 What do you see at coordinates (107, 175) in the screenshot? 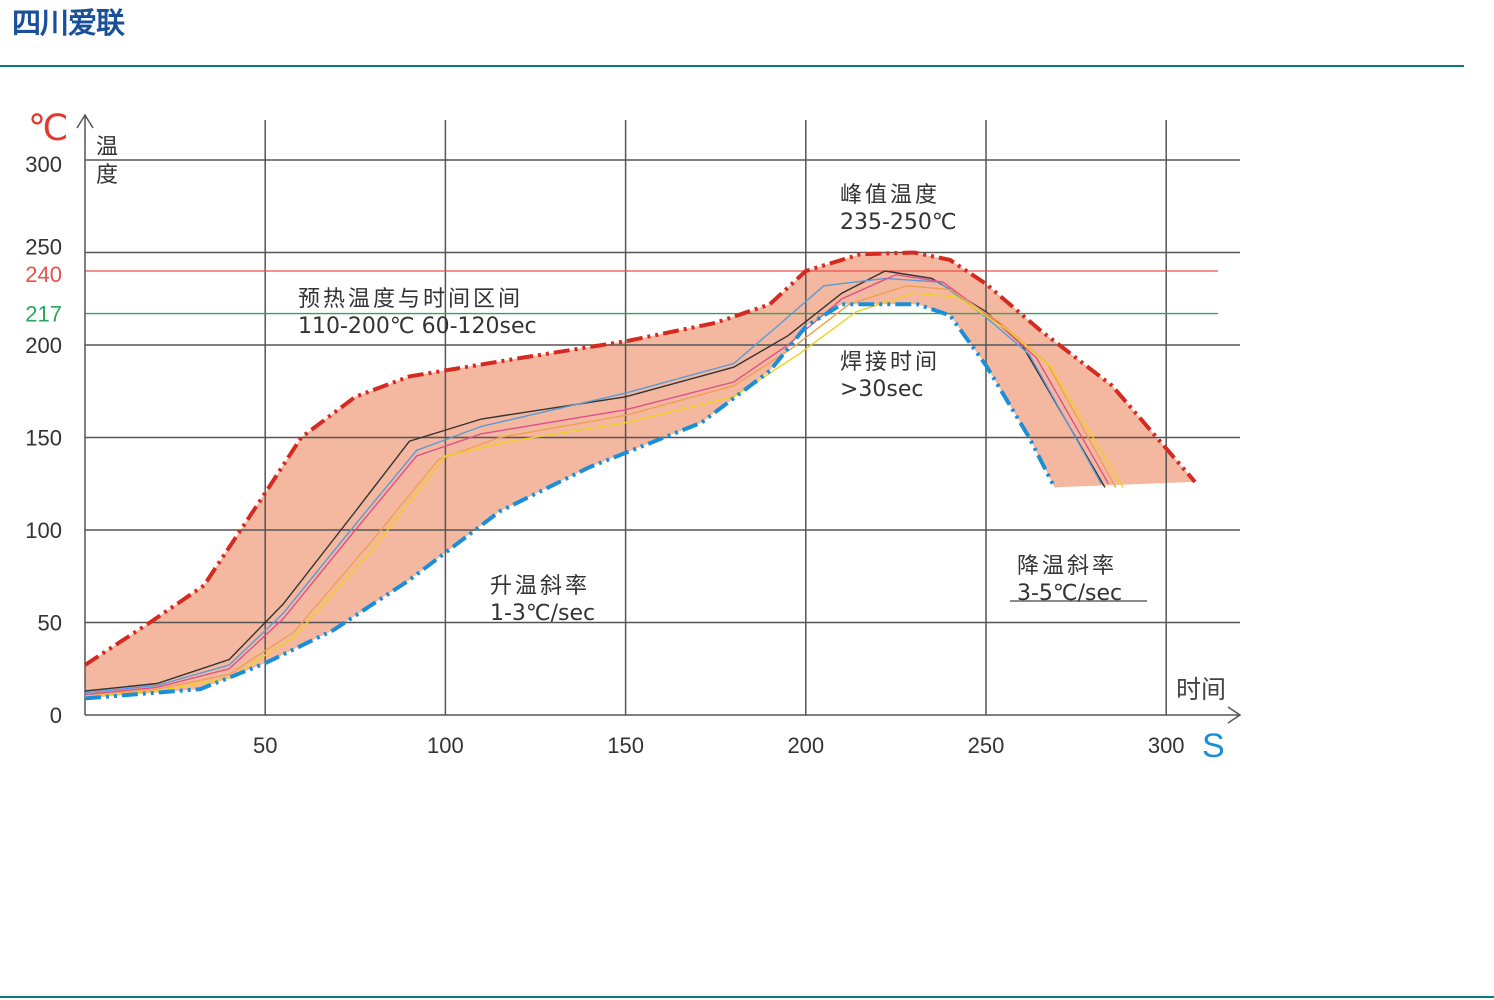
I see `y-axis-label: 度` at bounding box center [107, 175].